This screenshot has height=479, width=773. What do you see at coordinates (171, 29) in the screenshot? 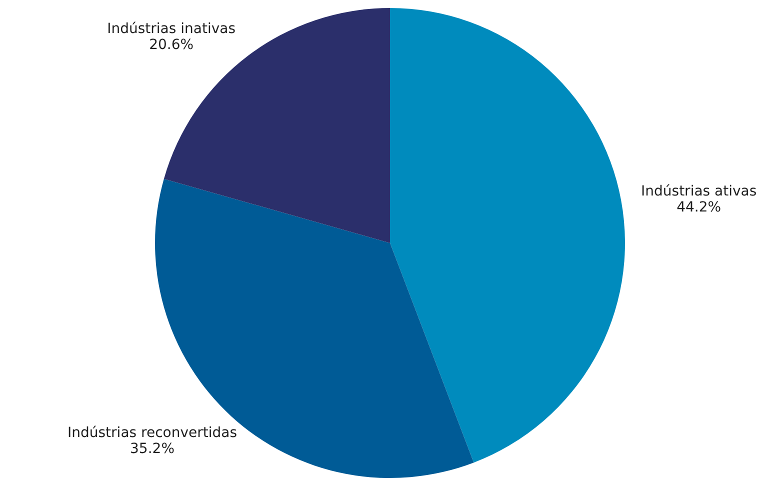
I see `slice-label: Indústrias inativas` at bounding box center [171, 29].